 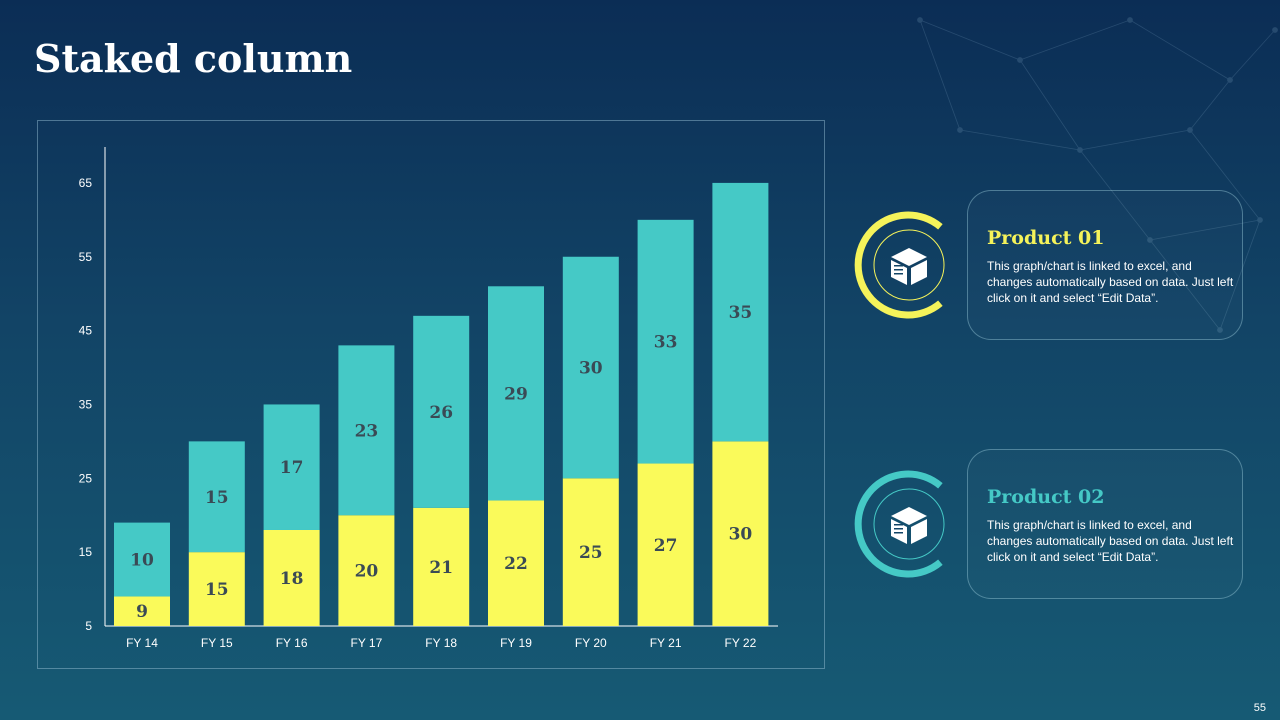 I want to click on data-label-series-2: 15, so click(x=217, y=498).